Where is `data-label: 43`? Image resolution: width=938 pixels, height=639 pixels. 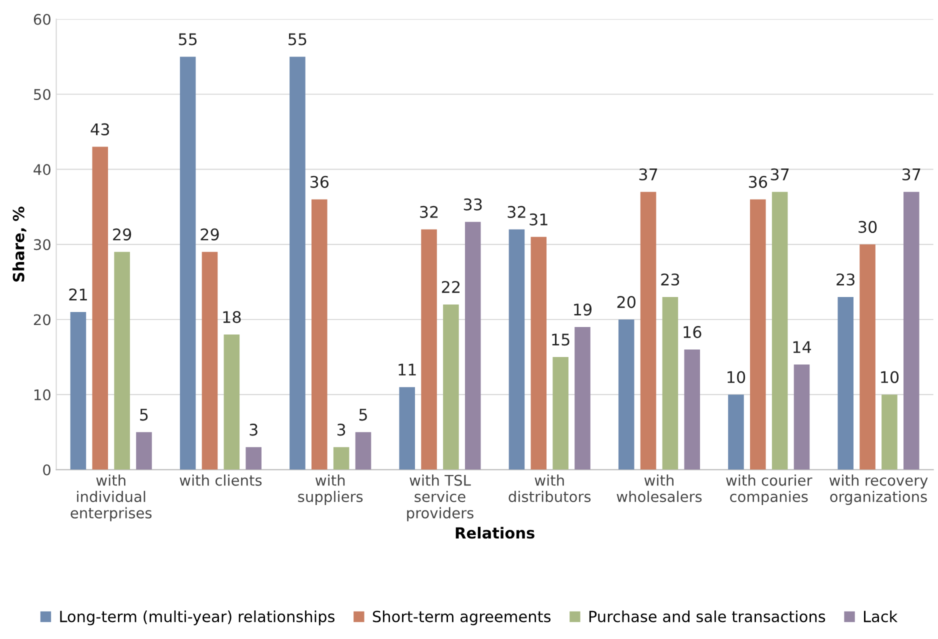 data-label: 43 is located at coordinates (100, 129).